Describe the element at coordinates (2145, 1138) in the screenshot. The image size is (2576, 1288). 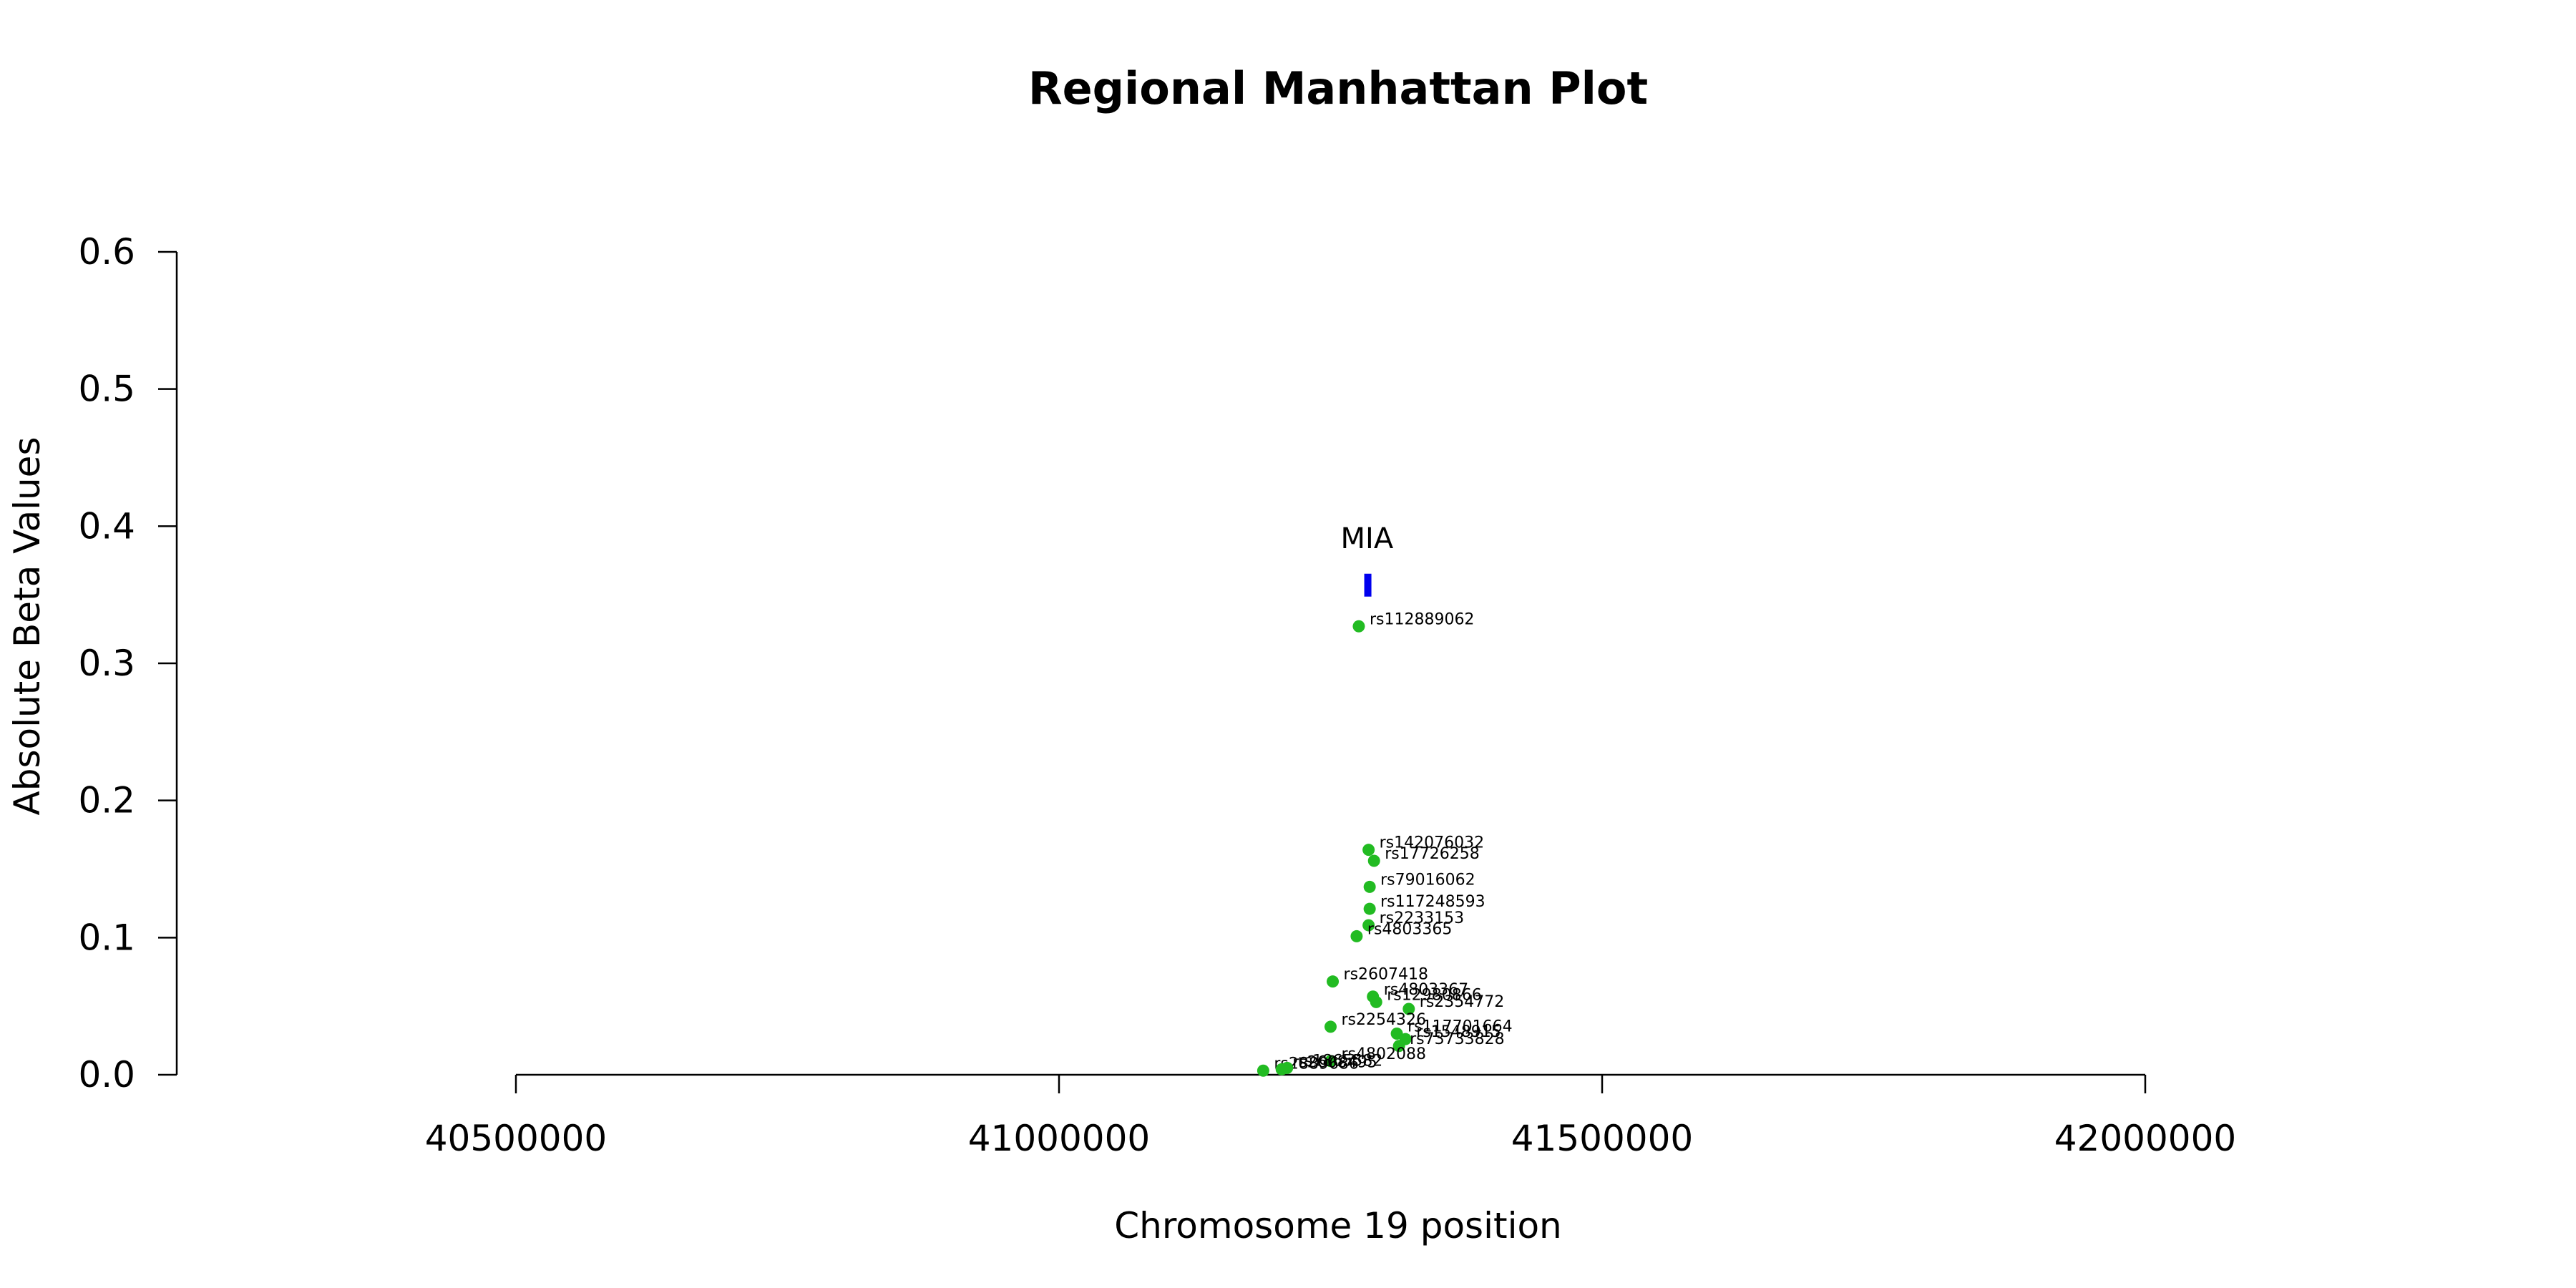
I see `x-tick-label: 42000000` at that location.